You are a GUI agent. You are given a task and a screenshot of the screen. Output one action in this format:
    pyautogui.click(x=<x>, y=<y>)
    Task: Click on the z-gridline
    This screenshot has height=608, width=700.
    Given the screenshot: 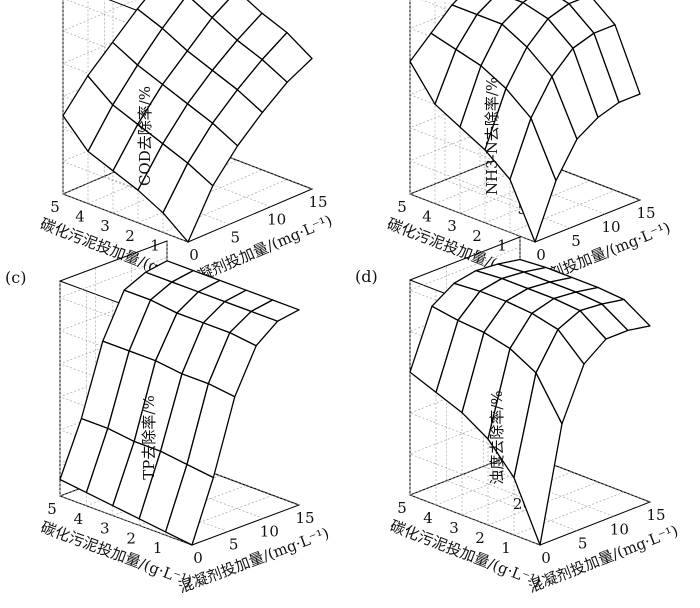 What is the action you would take?
    pyautogui.click(x=126, y=302)
    